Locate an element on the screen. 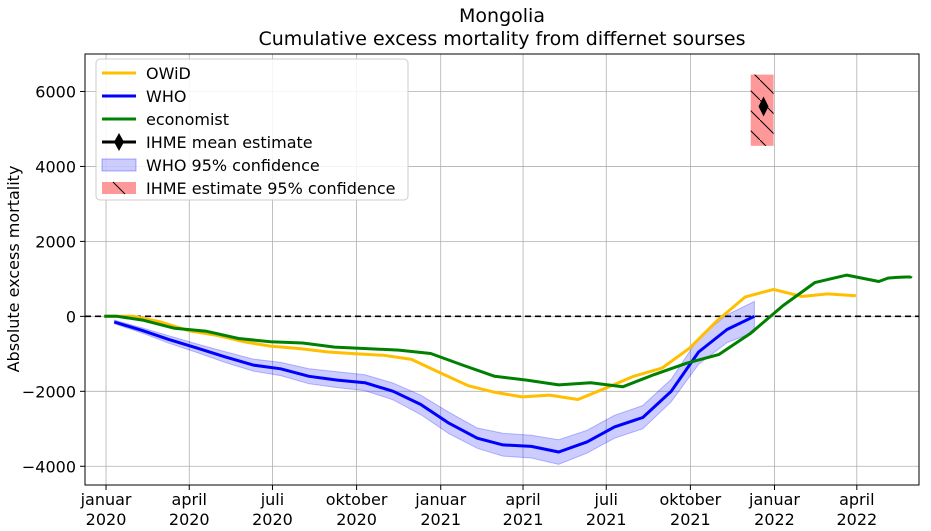  chart-title: Mongolia is located at coordinates (502, 16).